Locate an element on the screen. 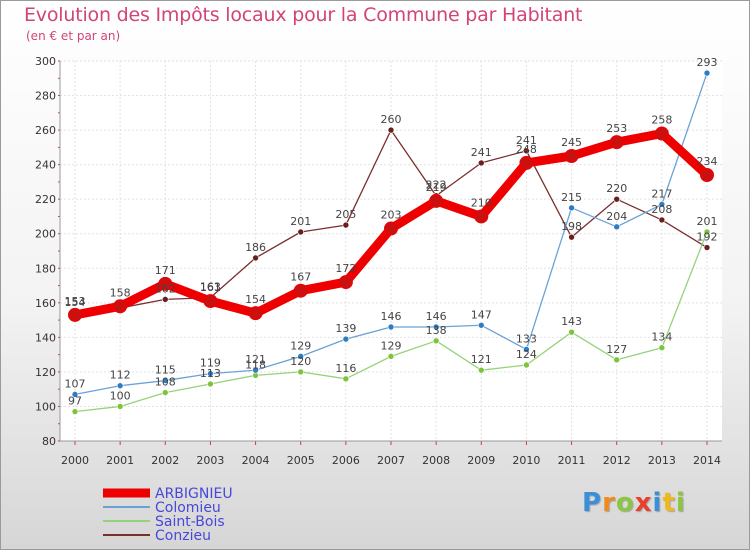  legend-label-arbignieu: ARBIGNIEU is located at coordinates (194, 494).